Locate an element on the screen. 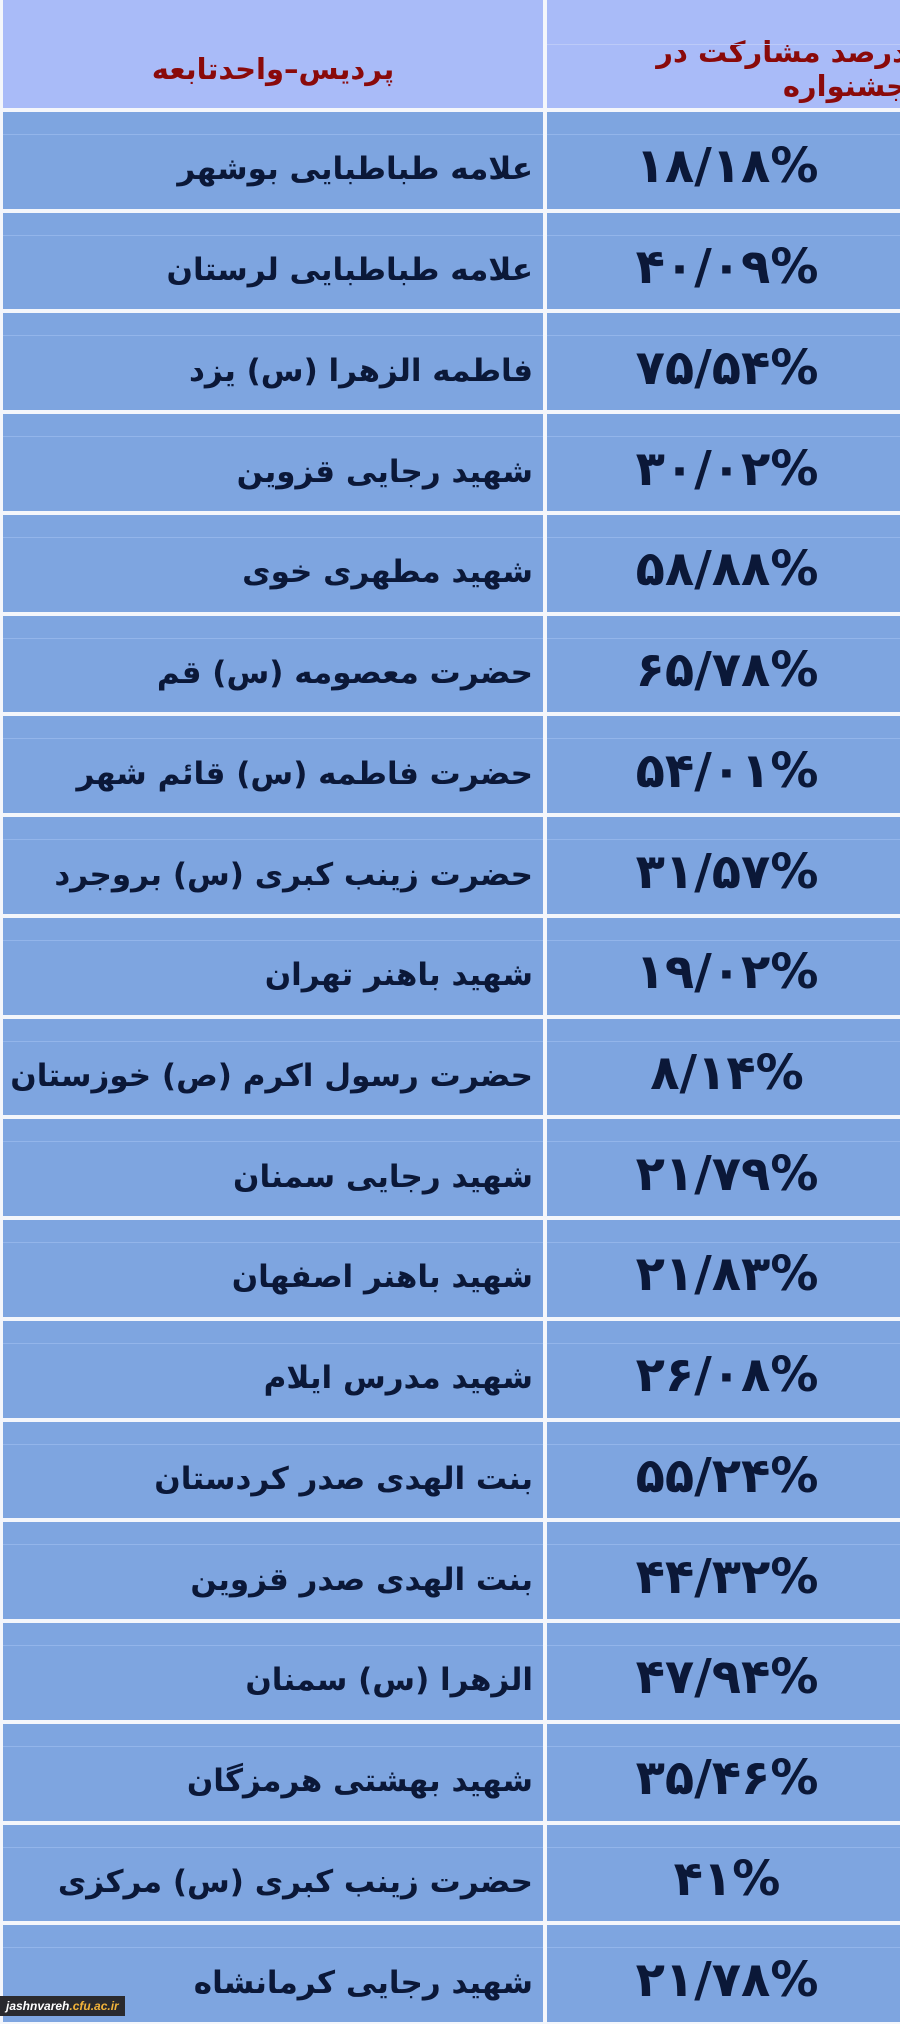 This screenshot has width=900, height=2024. row-campus-name: حضرت زینب کبری (س) بروجرد is located at coordinates (273, 865).